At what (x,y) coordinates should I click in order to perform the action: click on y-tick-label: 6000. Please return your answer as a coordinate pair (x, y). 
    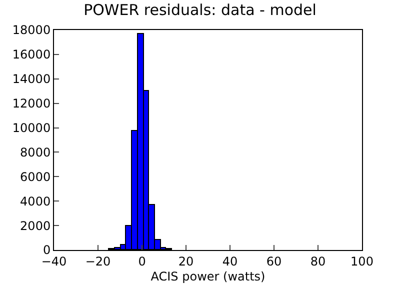
    Looking at the image, I should click on (35, 177).